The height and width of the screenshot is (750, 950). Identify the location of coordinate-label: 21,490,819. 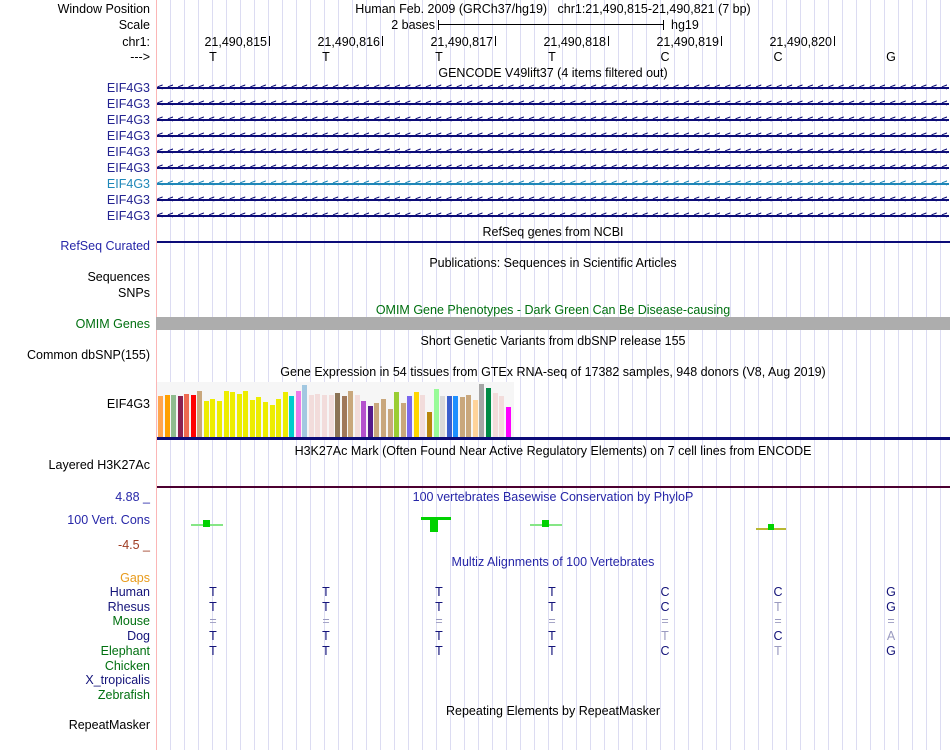
(687, 42).